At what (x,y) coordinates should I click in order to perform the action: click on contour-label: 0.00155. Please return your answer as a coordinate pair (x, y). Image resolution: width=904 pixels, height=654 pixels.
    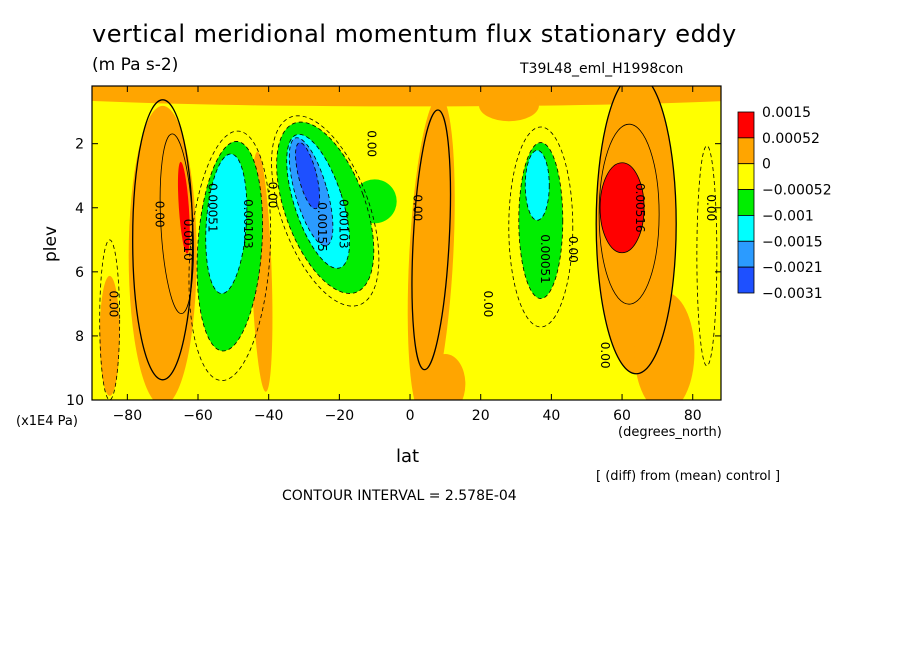
    Looking at the image, I should click on (322, 227).